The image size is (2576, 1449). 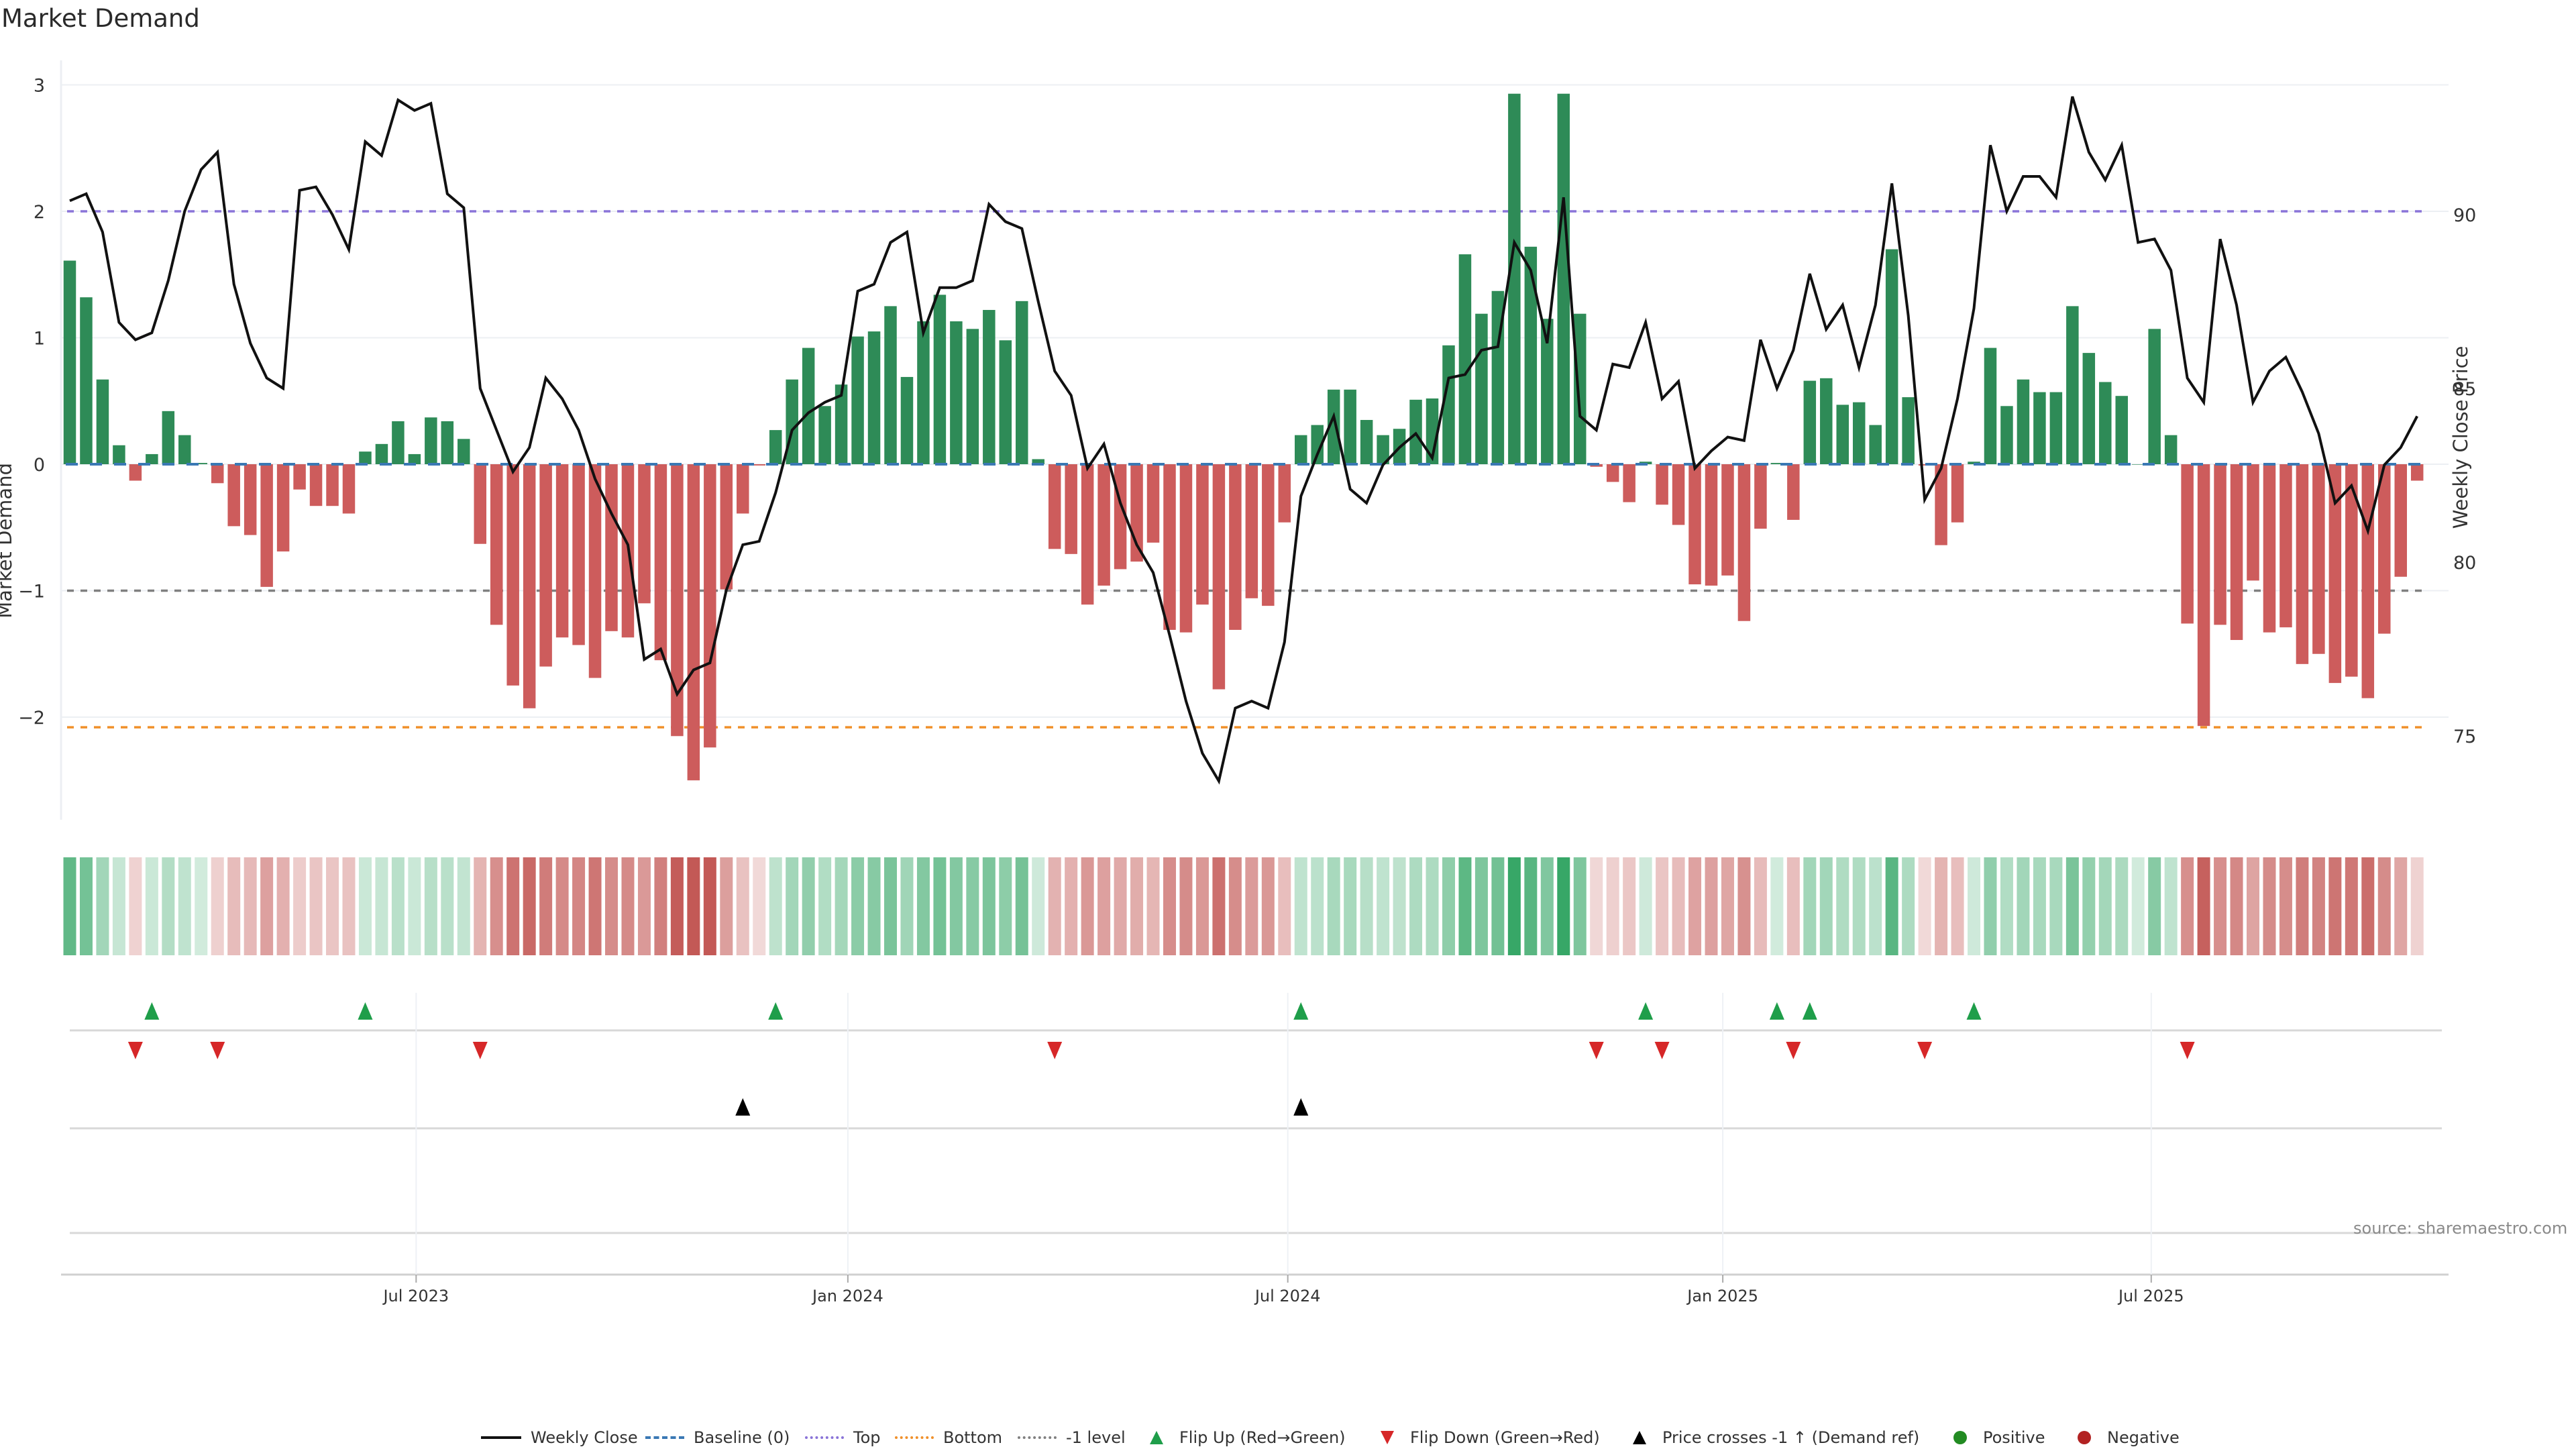 I want to click on legend-item-price-crosses: Price crosses -1 ↑ (Demand ref), so click(x=1776, y=1437).